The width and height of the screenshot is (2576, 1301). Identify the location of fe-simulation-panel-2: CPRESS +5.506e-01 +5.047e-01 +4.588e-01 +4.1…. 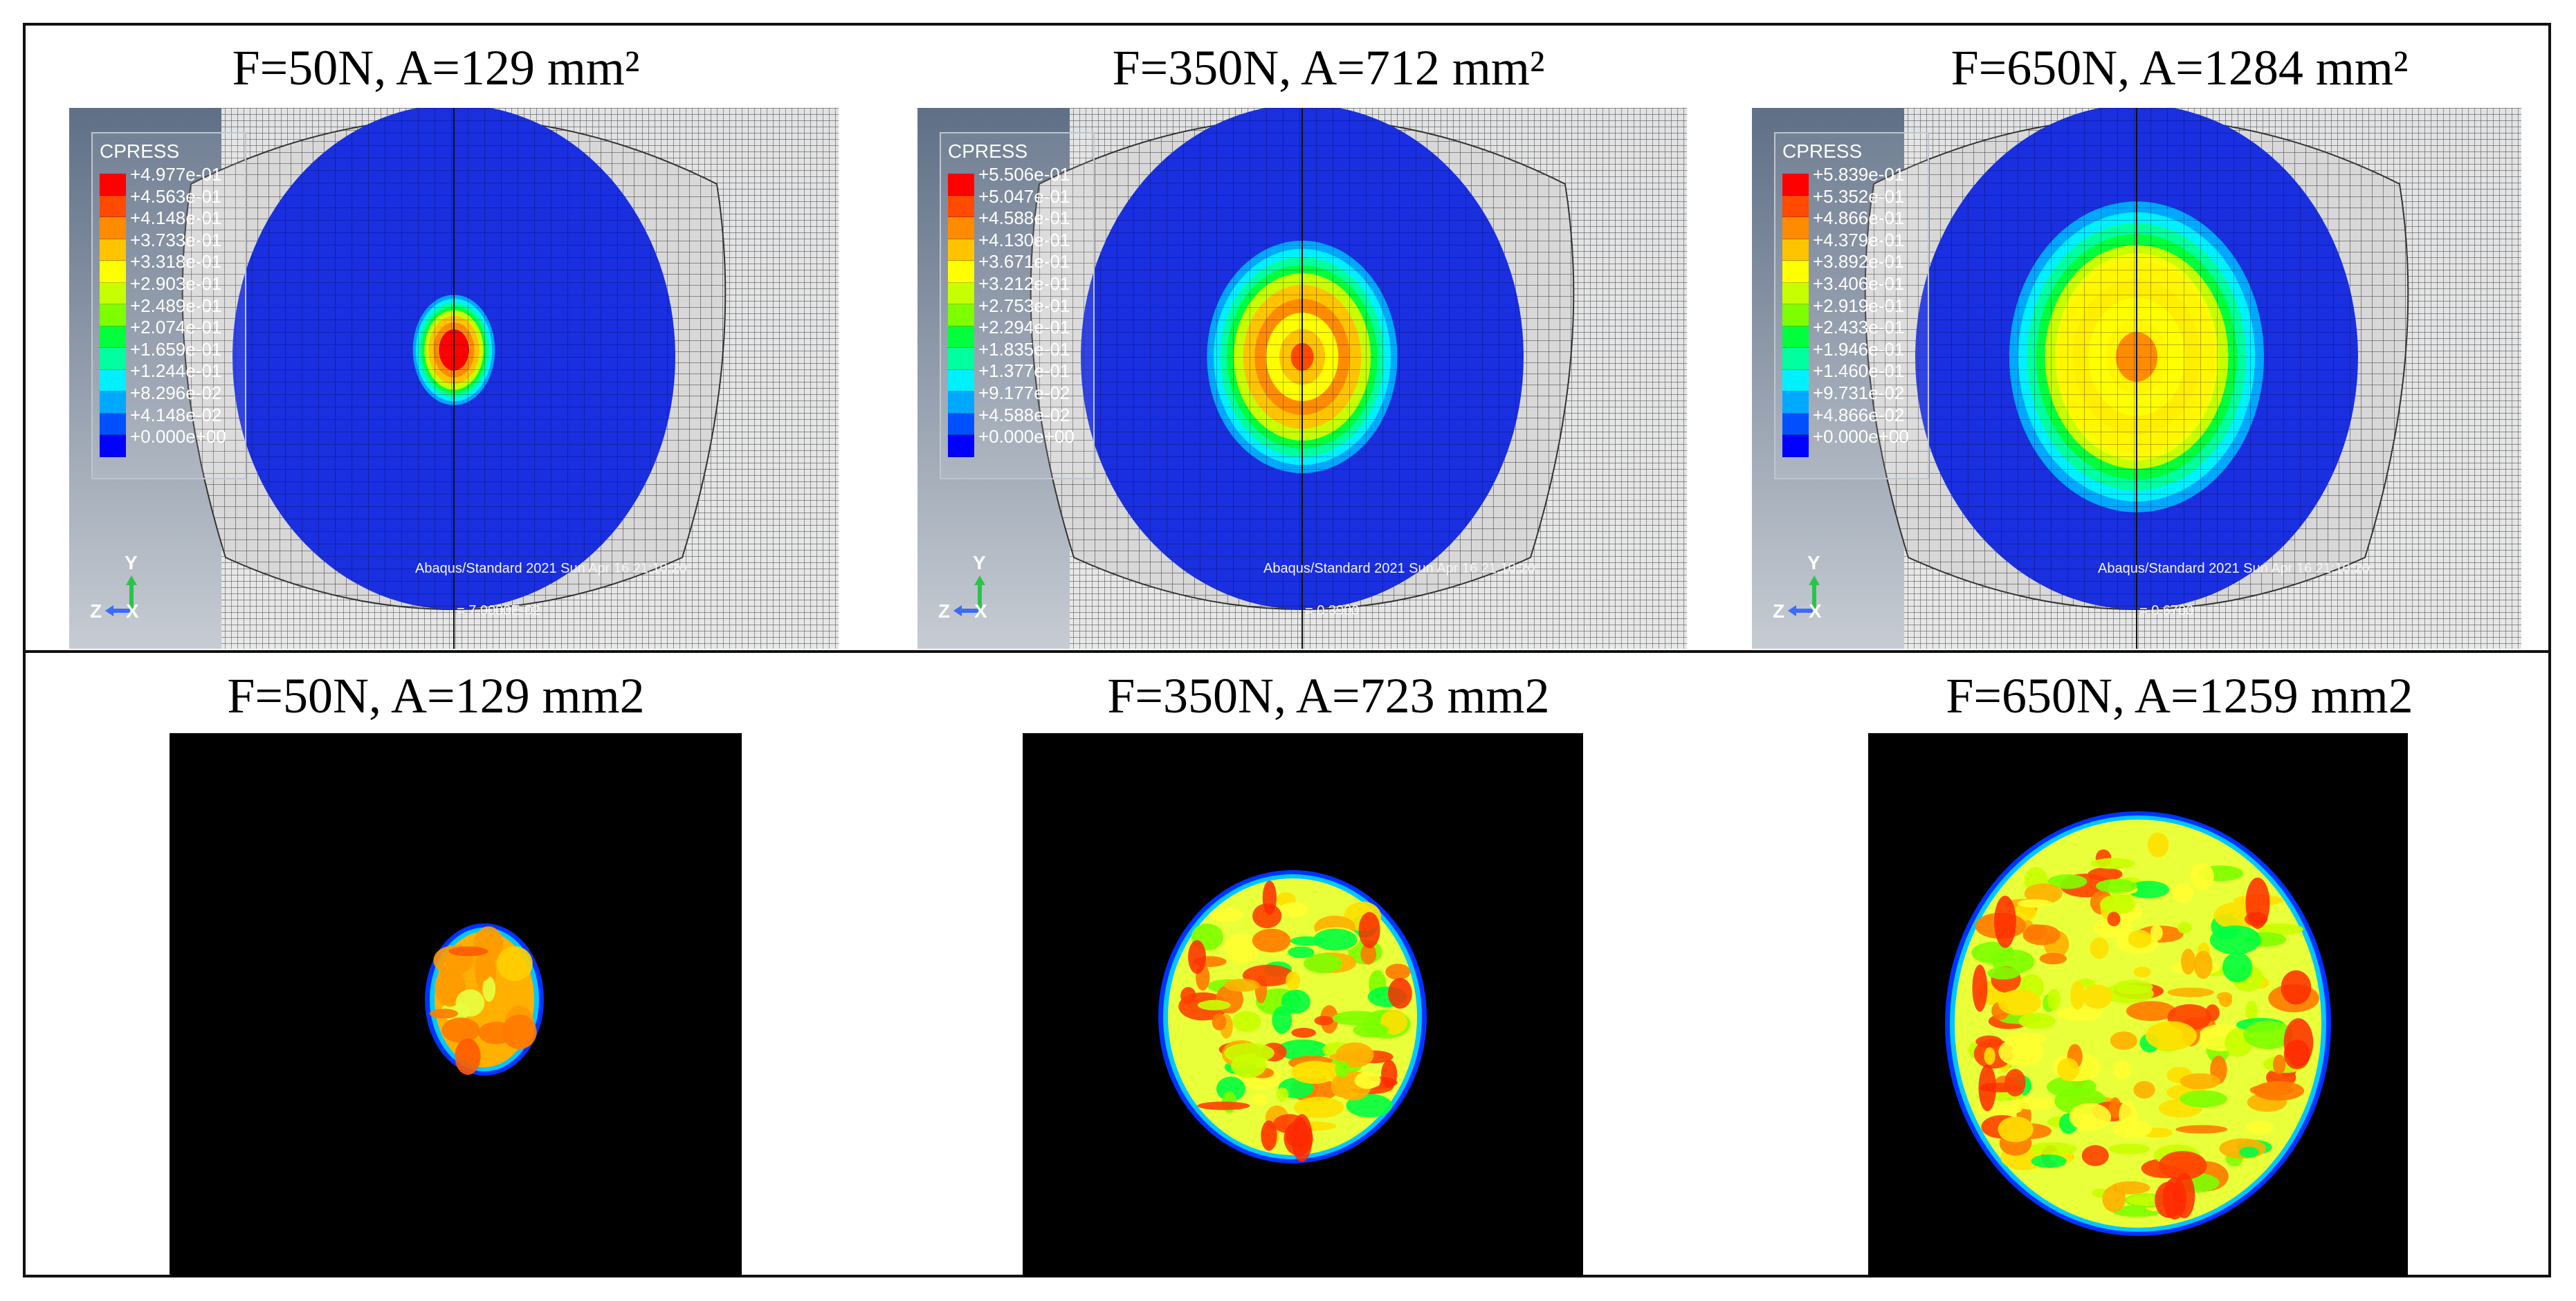
(1302, 378).